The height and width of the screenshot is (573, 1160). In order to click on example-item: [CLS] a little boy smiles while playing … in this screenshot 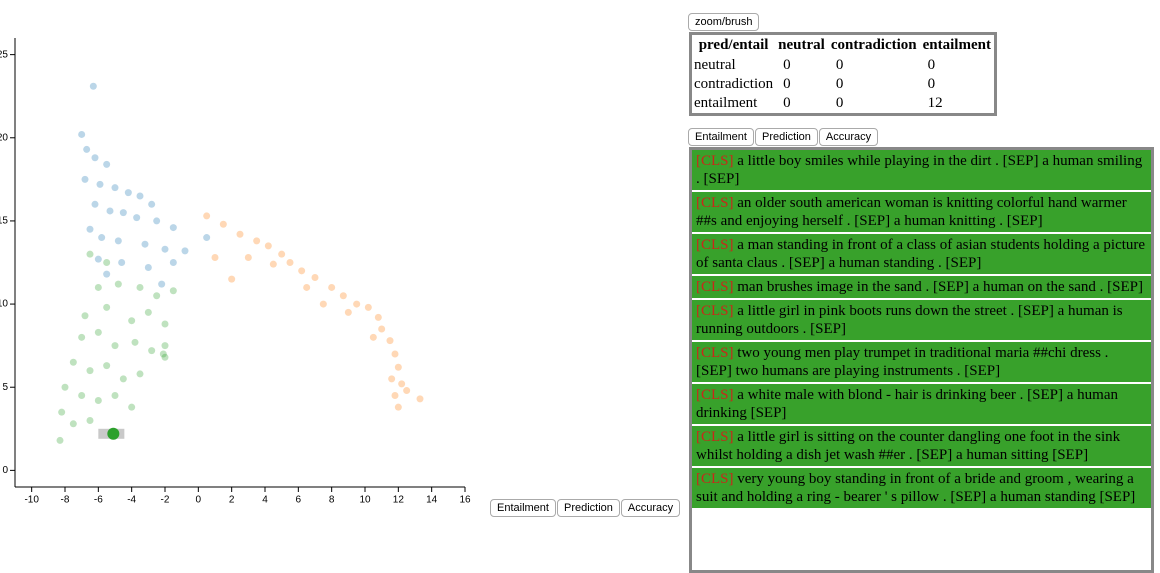, I will do `click(921, 171)`.